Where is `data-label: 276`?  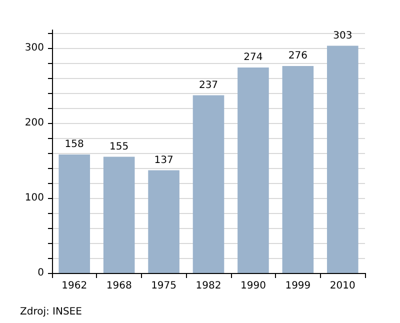 data-label: 276 is located at coordinates (298, 56).